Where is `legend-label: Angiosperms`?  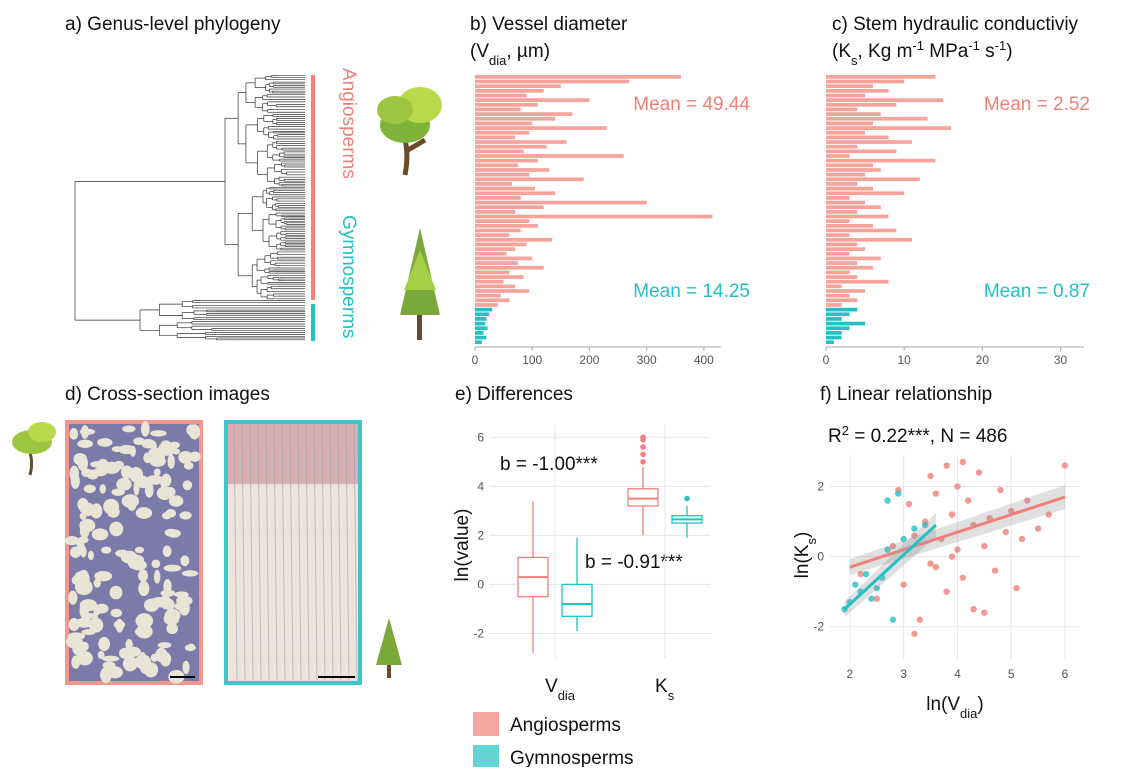
legend-label: Angiosperms is located at coordinates (565, 725).